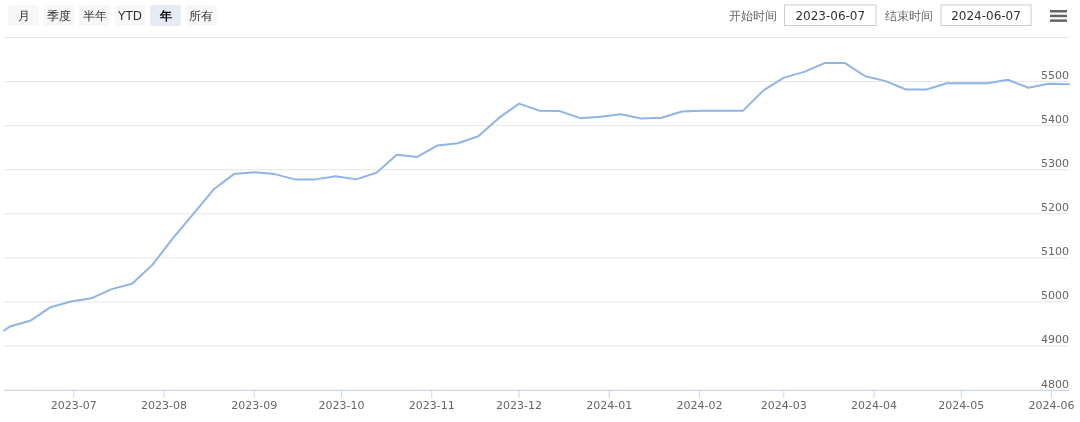 The height and width of the screenshot is (422, 1080). I want to click on y-tick-label: 5500, so click(1055, 76).